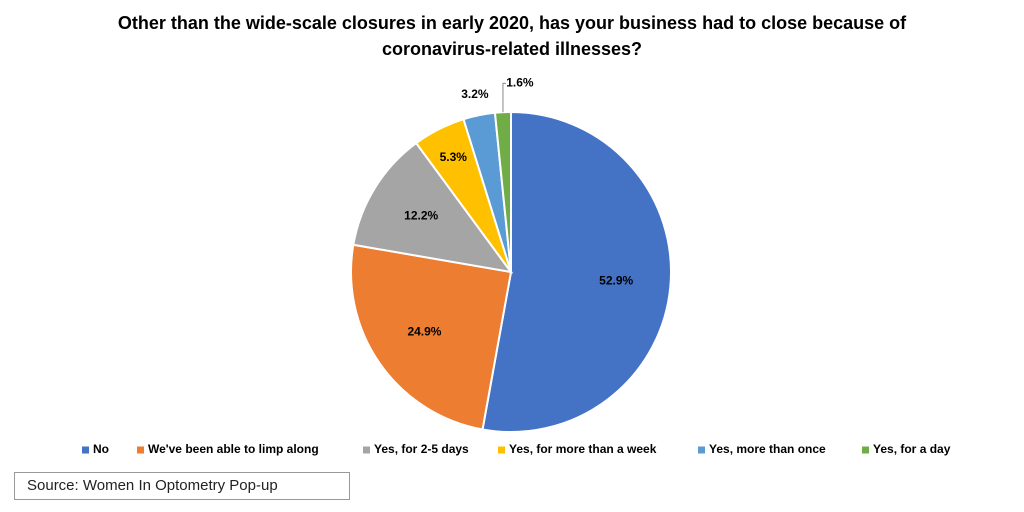 The width and height of the screenshot is (1024, 512). I want to click on data-label: 52.9%, so click(616, 281).